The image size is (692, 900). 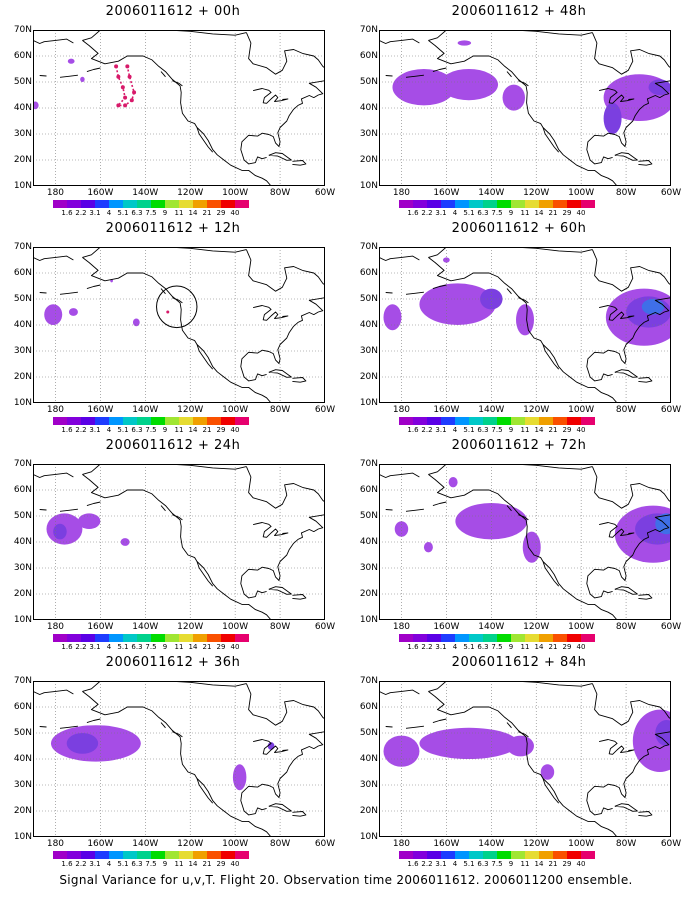 What do you see at coordinates (179, 759) in the screenshot?
I see `map-frame` at bounding box center [179, 759].